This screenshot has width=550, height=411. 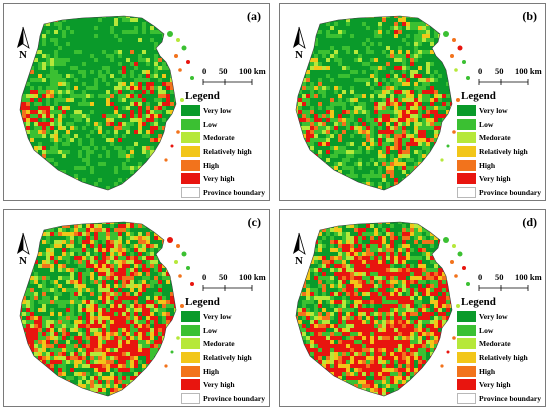 I want to click on island, so click(x=468, y=78).